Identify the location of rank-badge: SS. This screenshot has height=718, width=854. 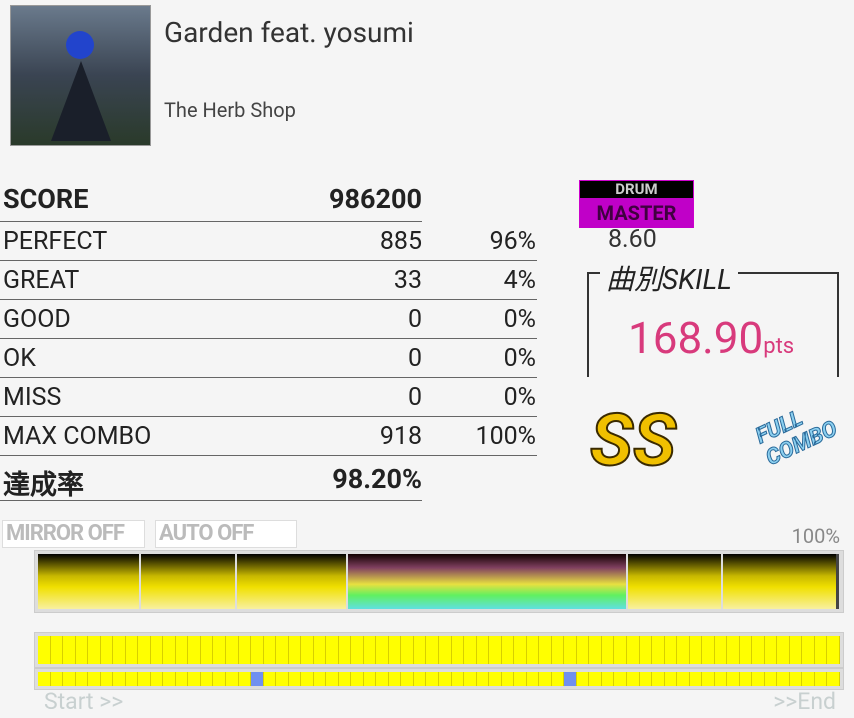
(633, 440).